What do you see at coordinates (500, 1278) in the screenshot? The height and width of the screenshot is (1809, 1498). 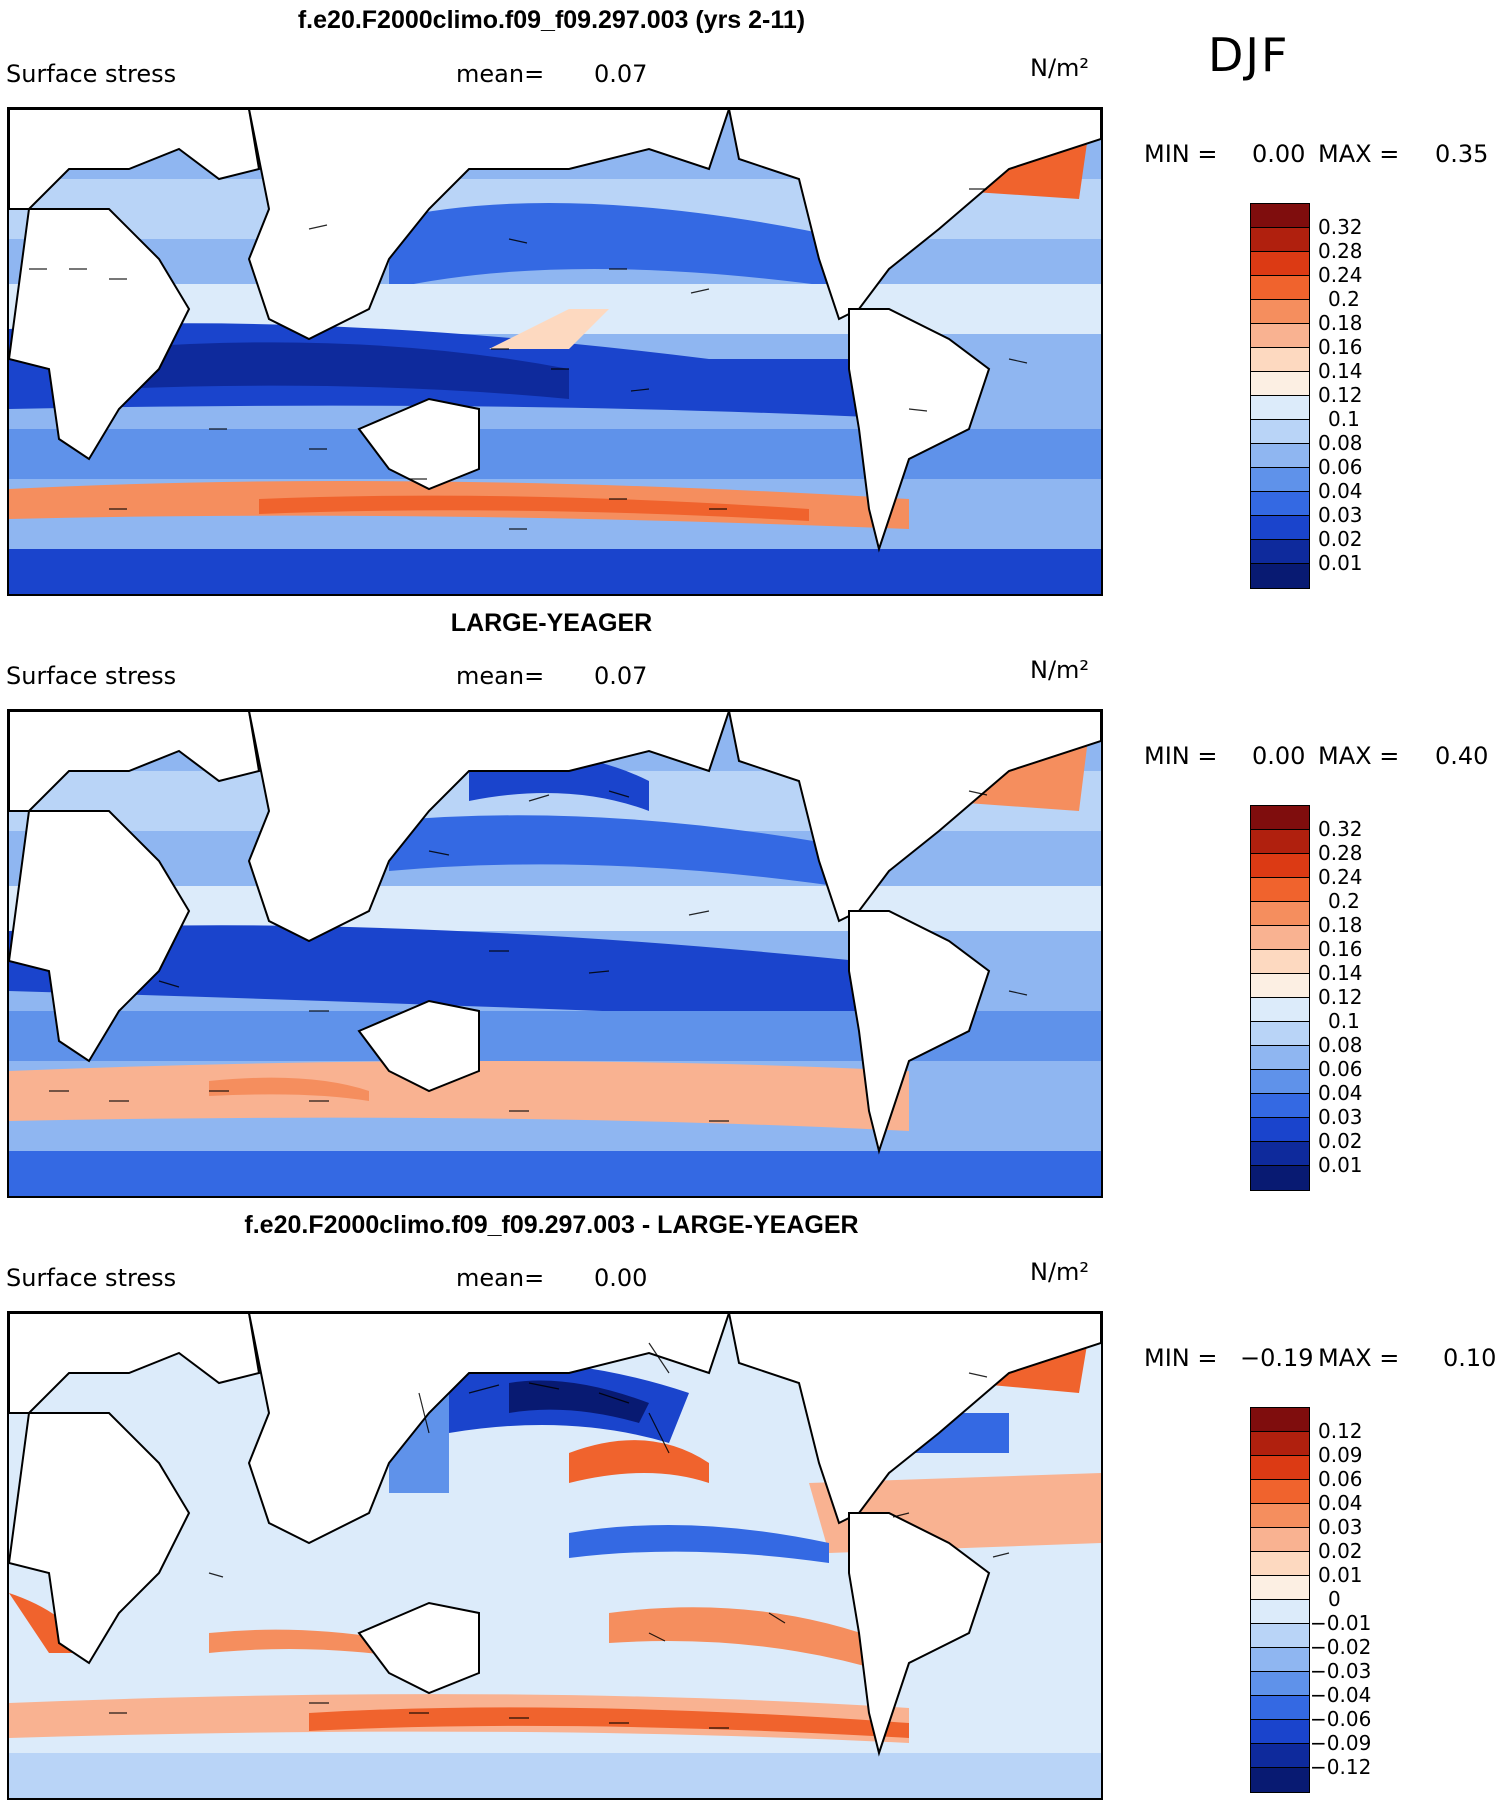 I see `panel-3-mean-label: mean=` at bounding box center [500, 1278].